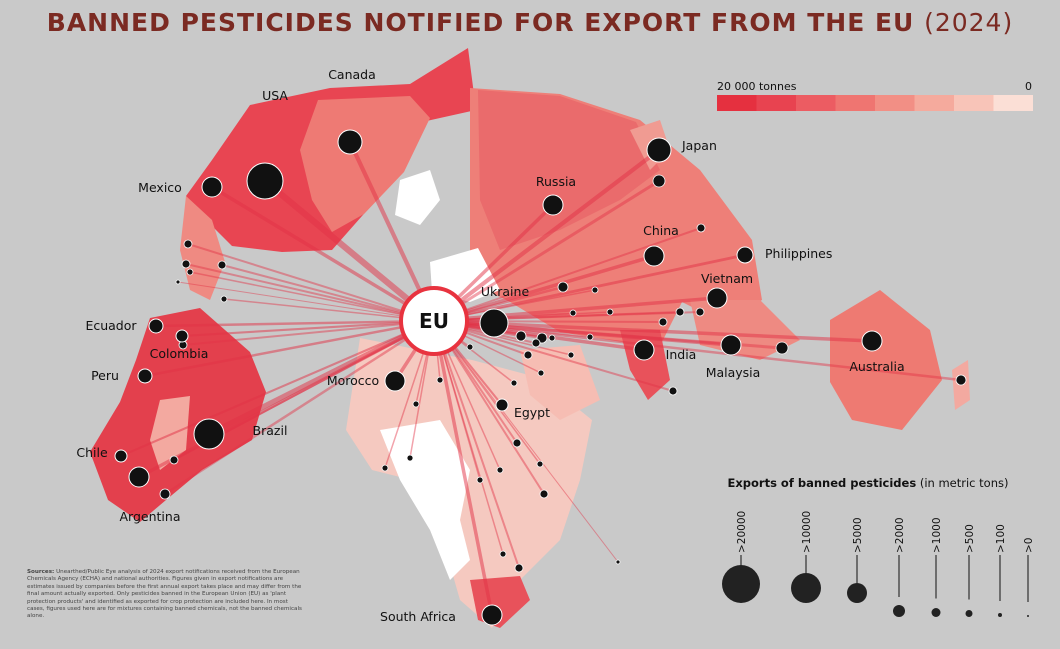 This screenshot has height=649, width=1060. I want to click on country-label: Morocco, so click(353, 380).